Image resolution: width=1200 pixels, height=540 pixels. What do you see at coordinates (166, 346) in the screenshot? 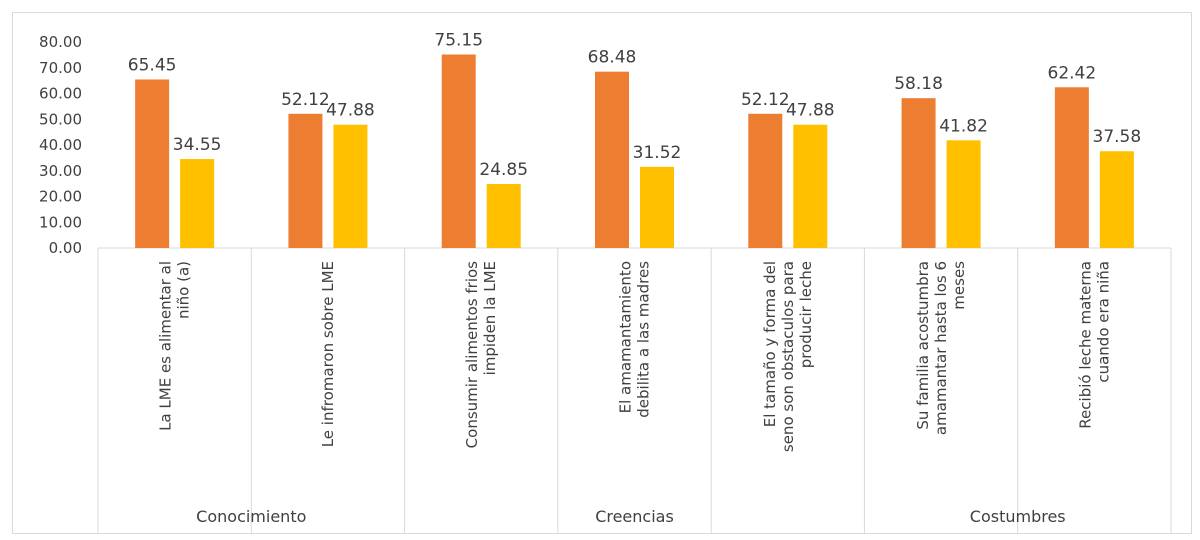
I see `category-label-line: La LME es alimentar al` at bounding box center [166, 346].